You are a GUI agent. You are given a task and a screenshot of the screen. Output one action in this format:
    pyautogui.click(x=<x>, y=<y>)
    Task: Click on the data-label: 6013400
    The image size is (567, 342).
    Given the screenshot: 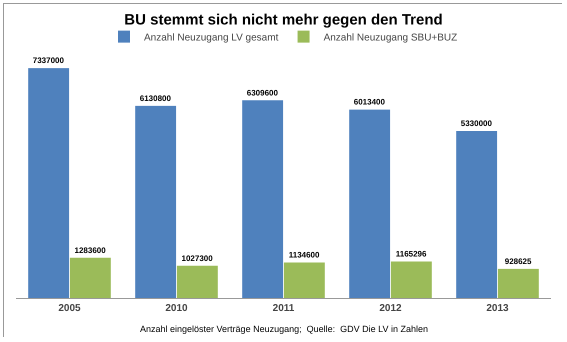 What is the action you would take?
    pyautogui.click(x=370, y=102)
    